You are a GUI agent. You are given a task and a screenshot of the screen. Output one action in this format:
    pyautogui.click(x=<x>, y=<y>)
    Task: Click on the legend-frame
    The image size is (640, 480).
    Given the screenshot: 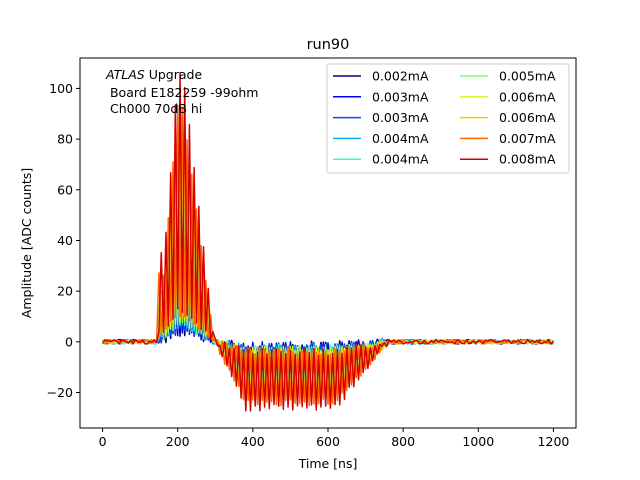 What is the action you would take?
    pyautogui.click(x=448, y=118)
    